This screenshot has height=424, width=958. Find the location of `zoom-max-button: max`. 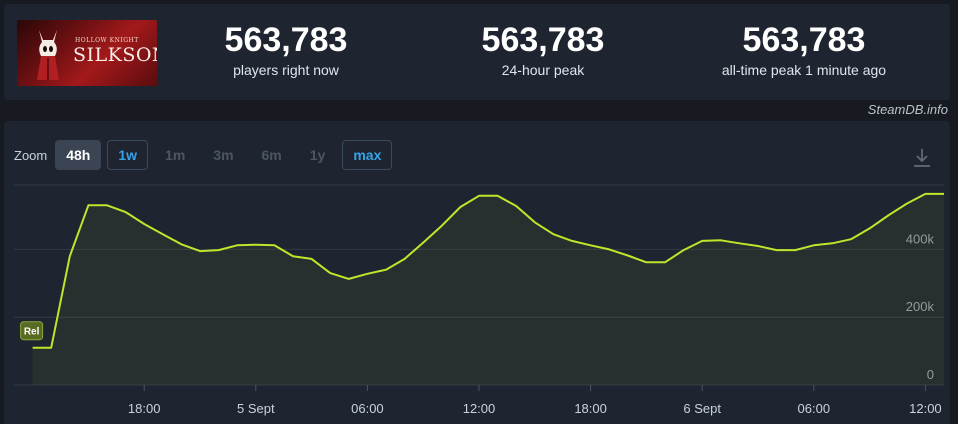

zoom-max-button: max is located at coordinates (367, 155).